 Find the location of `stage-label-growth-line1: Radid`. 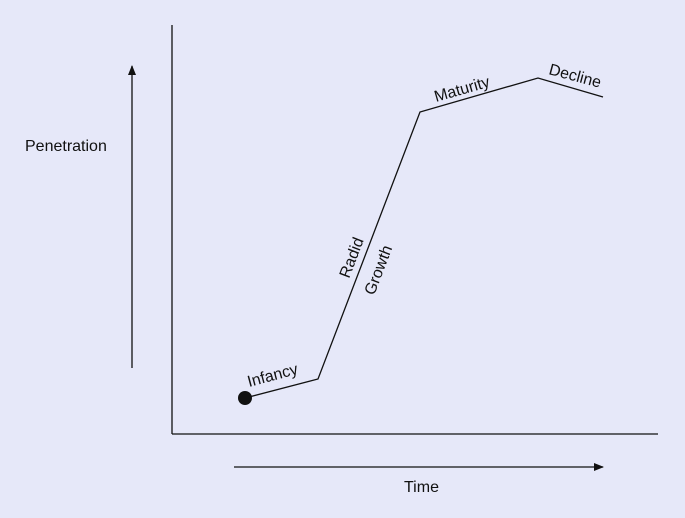

stage-label-growth-line1: Radid is located at coordinates (352, 257).